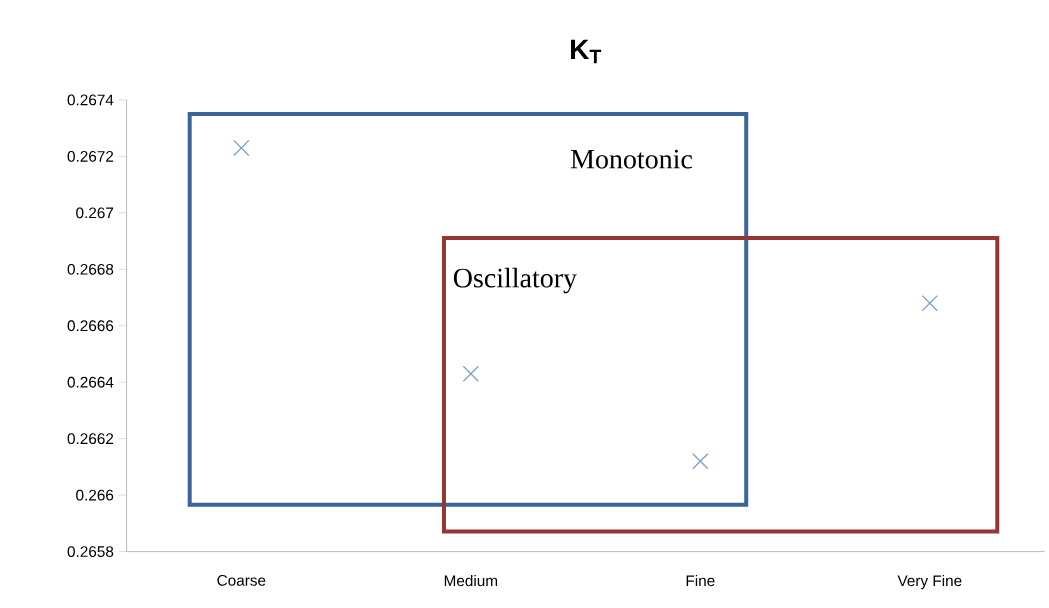  Describe the element at coordinates (700, 581) in the screenshot. I see `x-tick-label: Fine` at that location.